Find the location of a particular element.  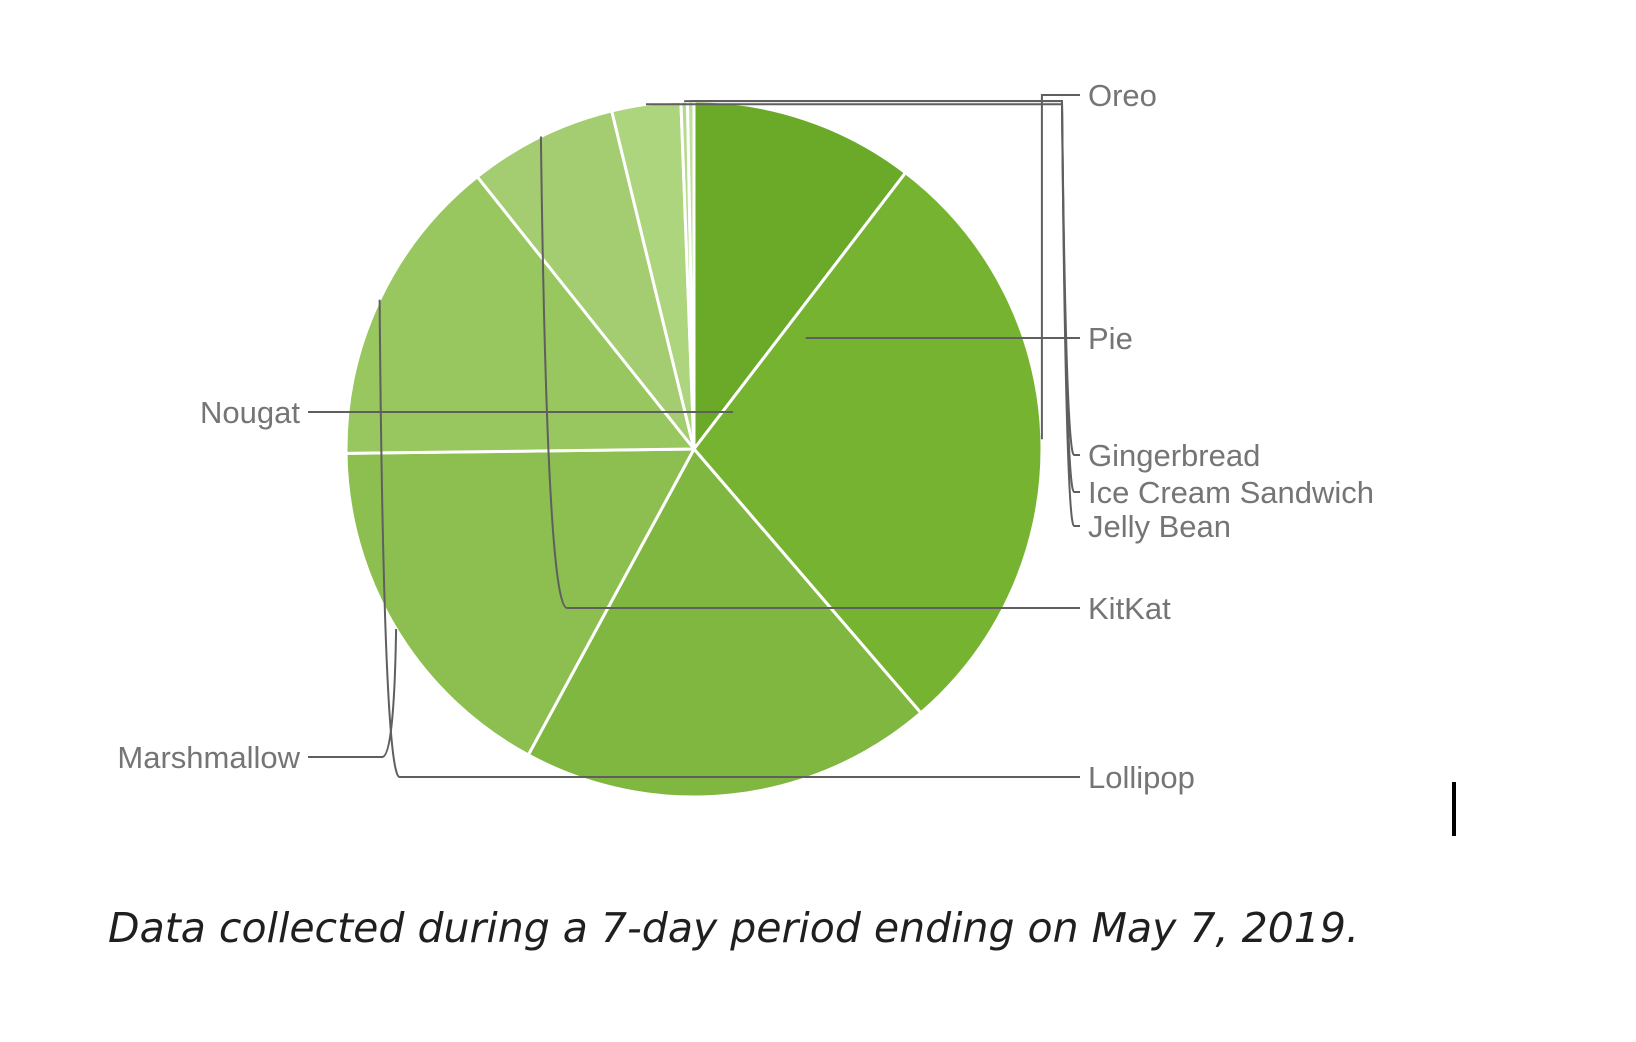

leader-line-marshmallow is located at coordinates (353, 693).